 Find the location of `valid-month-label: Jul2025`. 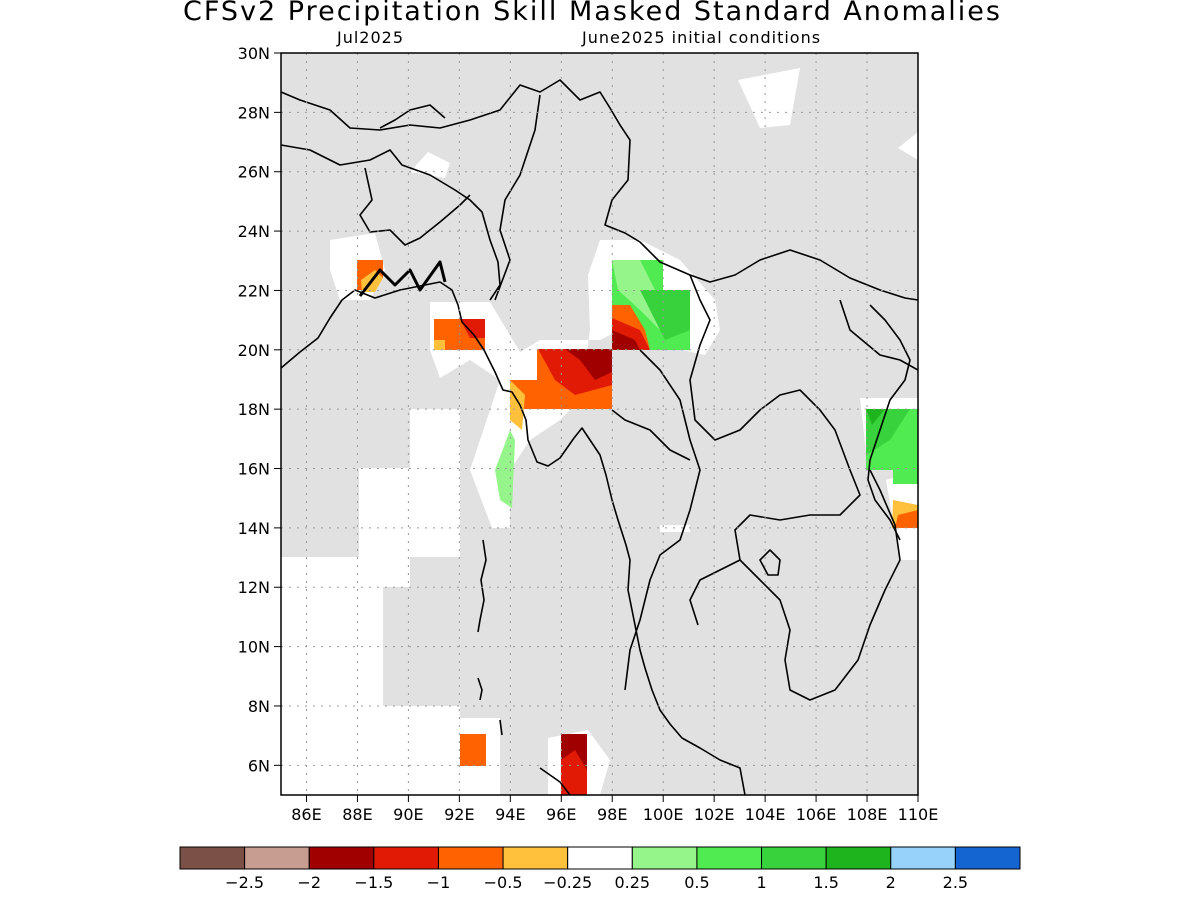

valid-month-label: Jul2025 is located at coordinates (371, 37).